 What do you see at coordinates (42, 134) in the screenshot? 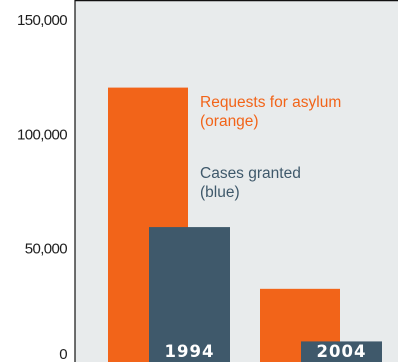
I see `y-tick-label-100000: 100,000` at bounding box center [42, 134].